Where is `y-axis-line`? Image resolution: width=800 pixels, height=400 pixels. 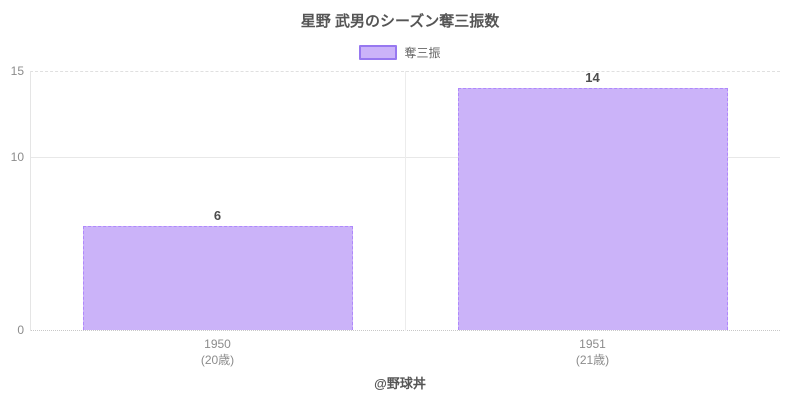
y-axis-line is located at coordinates (30, 201).